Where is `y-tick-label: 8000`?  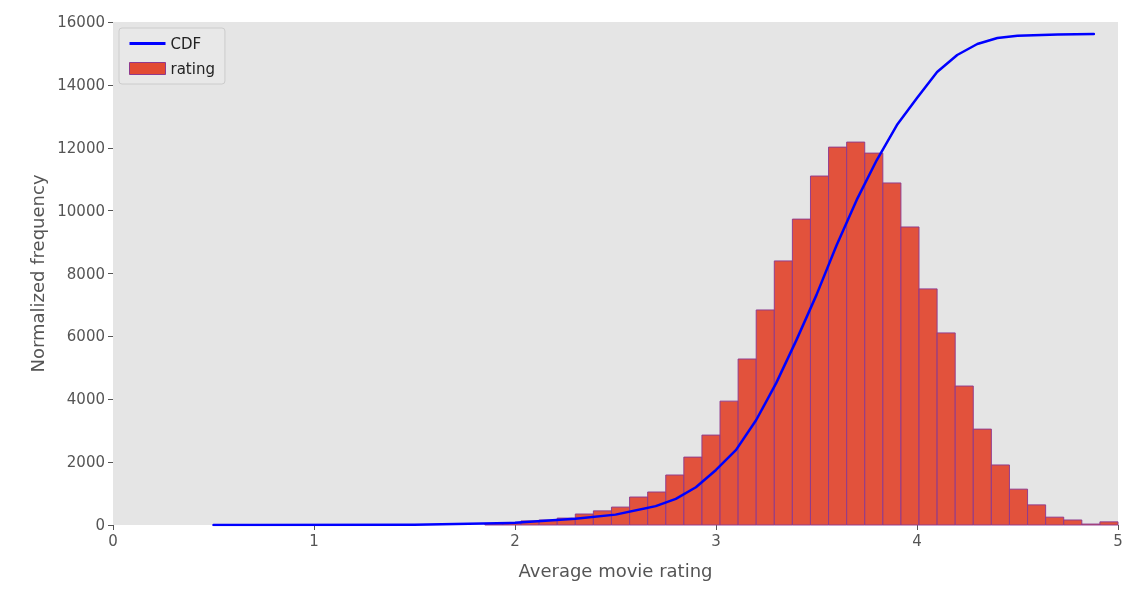 y-tick-label: 8000 is located at coordinates (85, 273).